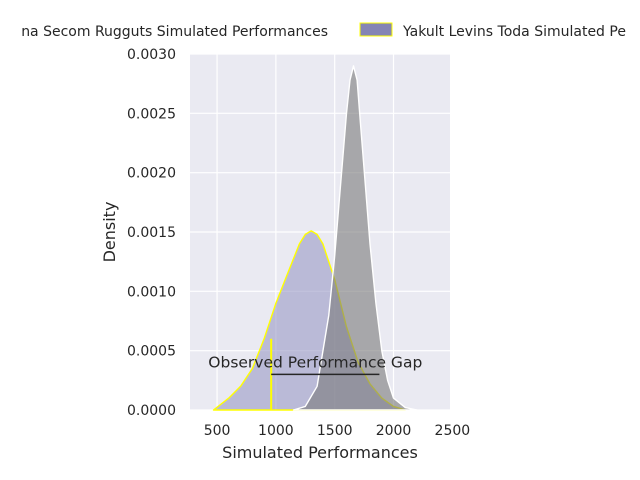  What do you see at coordinates (151, 411) in the screenshot?
I see `y-tick-label: 0.0000` at bounding box center [151, 411].